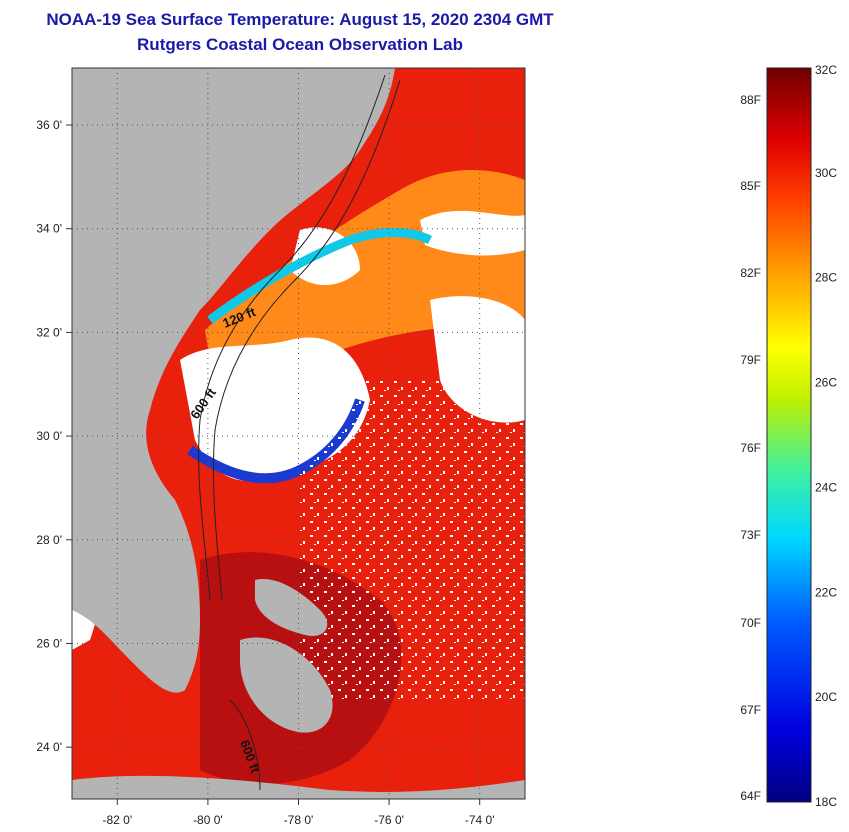 The width and height of the screenshot is (849, 832). Describe the element at coordinates (389, 820) in the screenshot. I see `longitude-tick-label: -76 0'` at that location.